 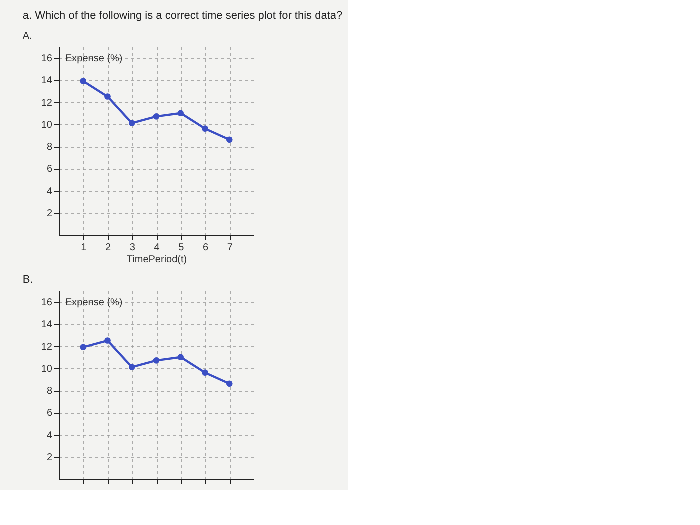 I want to click on x-tick-label: 6, so click(x=205, y=248).